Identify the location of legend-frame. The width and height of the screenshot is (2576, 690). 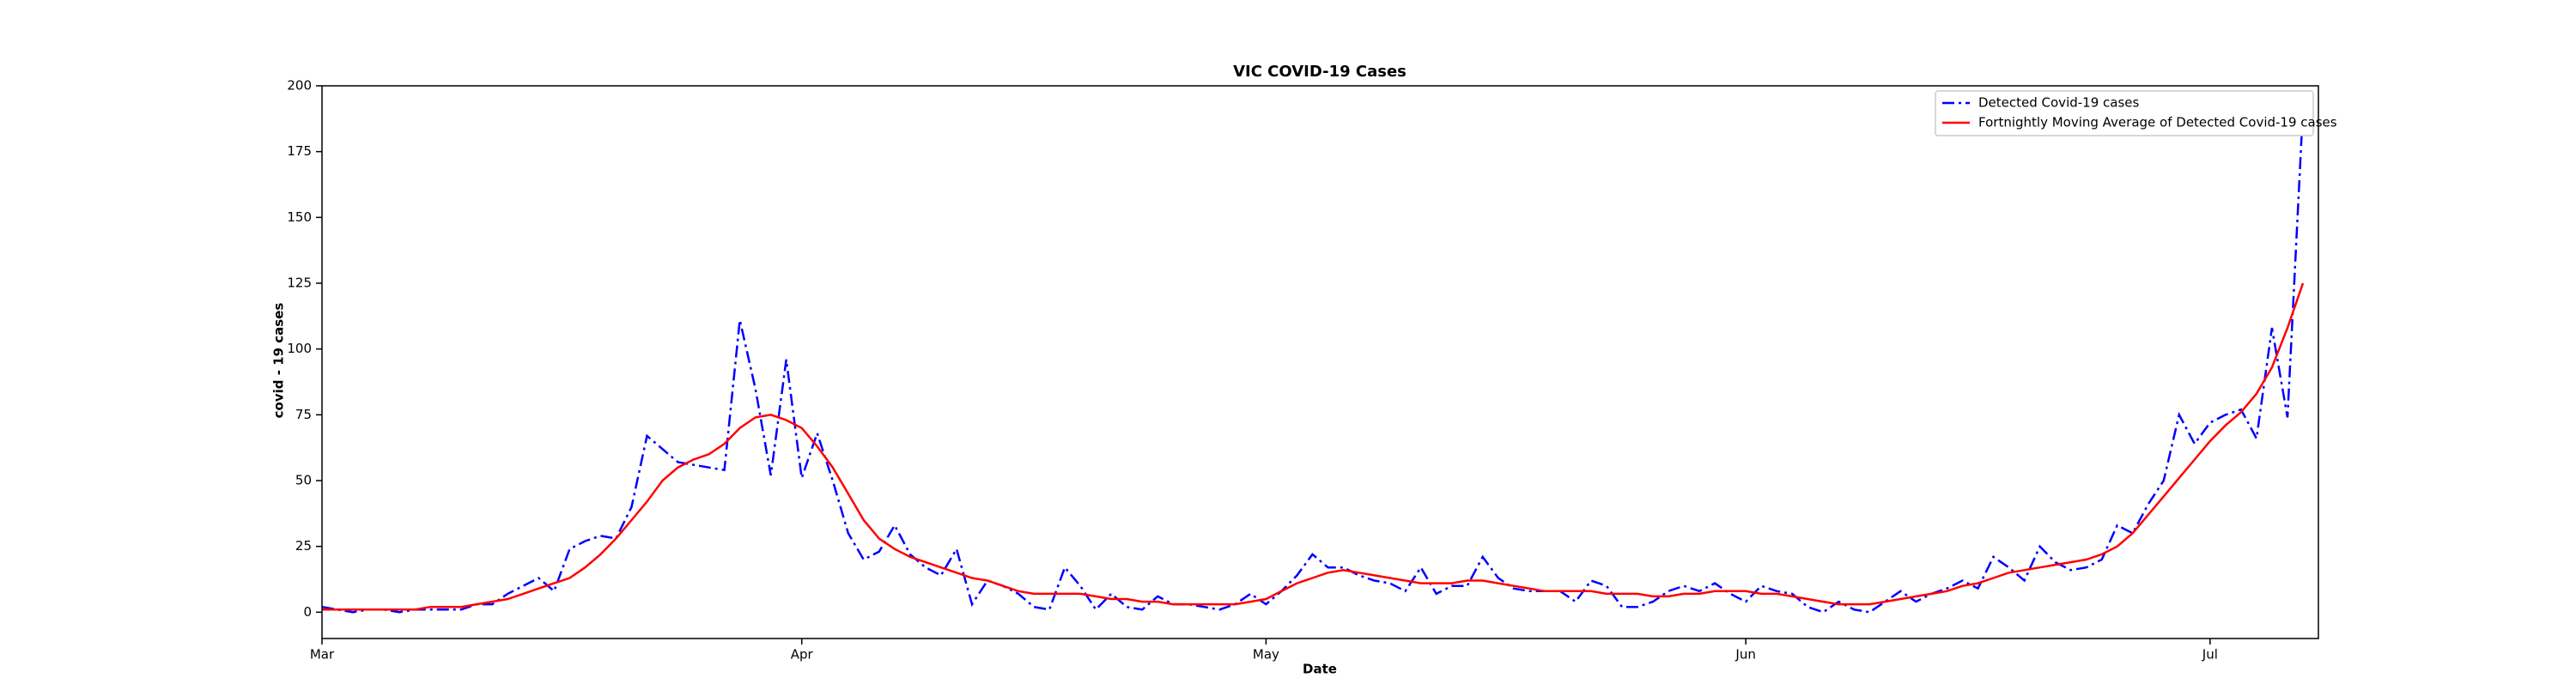
(2124, 113).